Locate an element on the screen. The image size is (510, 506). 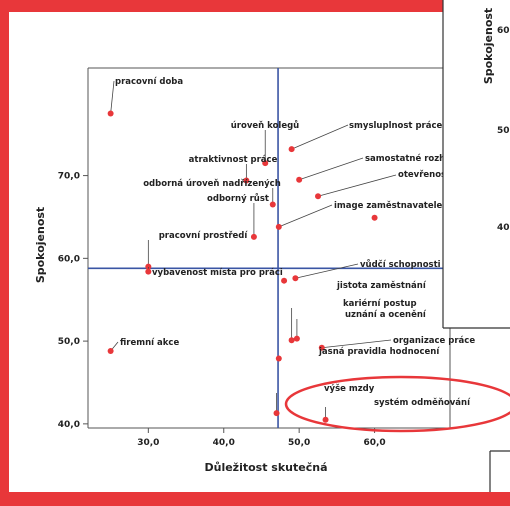
y-axis-title: Spokojenost is located at coordinates (40, 245).